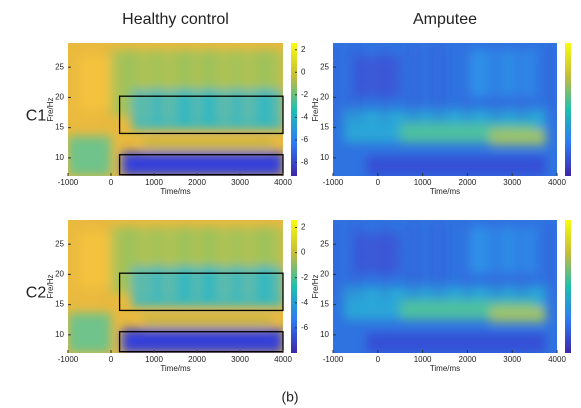  What do you see at coordinates (154, 182) in the screenshot?
I see `x-tick-label: 1000` at bounding box center [154, 182].